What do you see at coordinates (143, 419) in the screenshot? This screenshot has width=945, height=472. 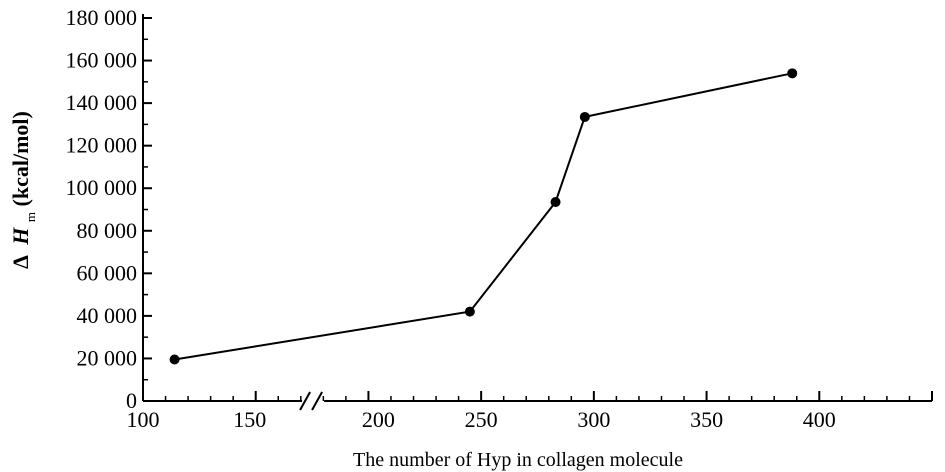 I see `x-tick-label: 100` at bounding box center [143, 419].